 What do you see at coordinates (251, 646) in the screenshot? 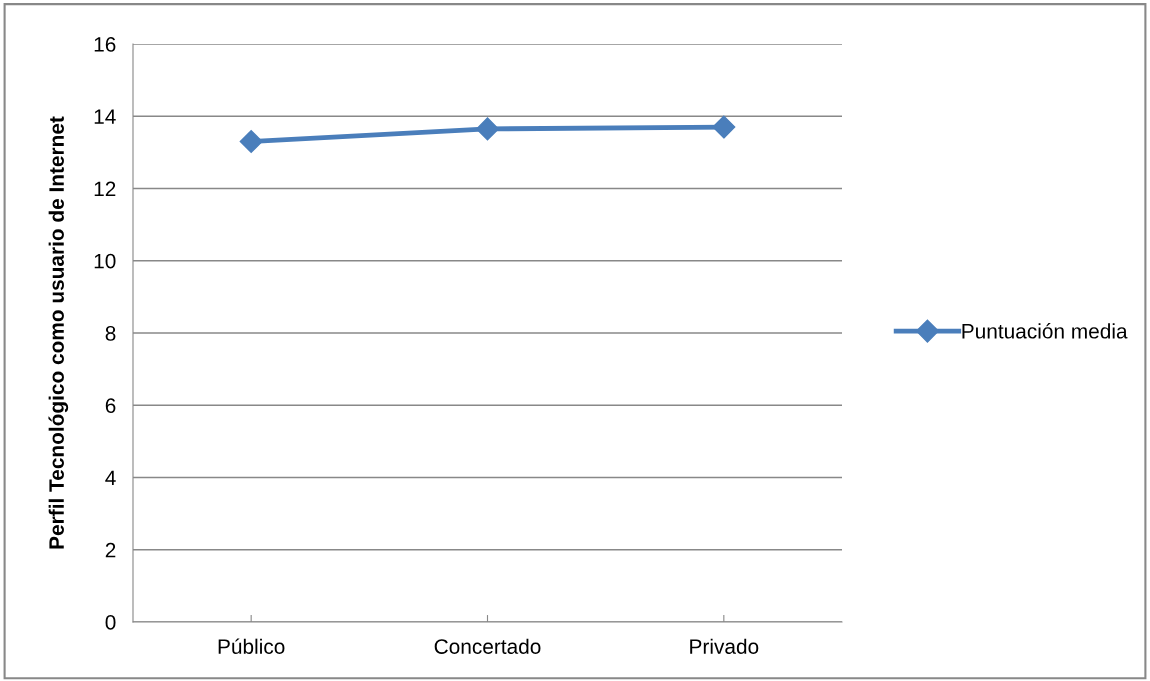
I see `x-tick-label: Público` at bounding box center [251, 646].